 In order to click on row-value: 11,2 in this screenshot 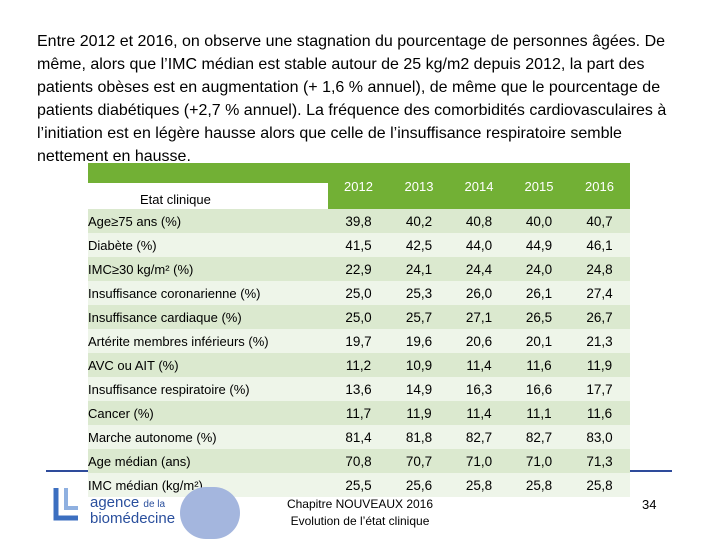, I will do `click(358, 365)`.